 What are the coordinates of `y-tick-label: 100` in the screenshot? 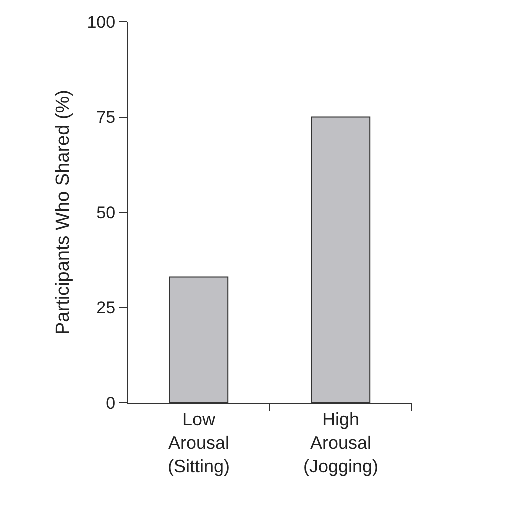 It's located at (101, 22).